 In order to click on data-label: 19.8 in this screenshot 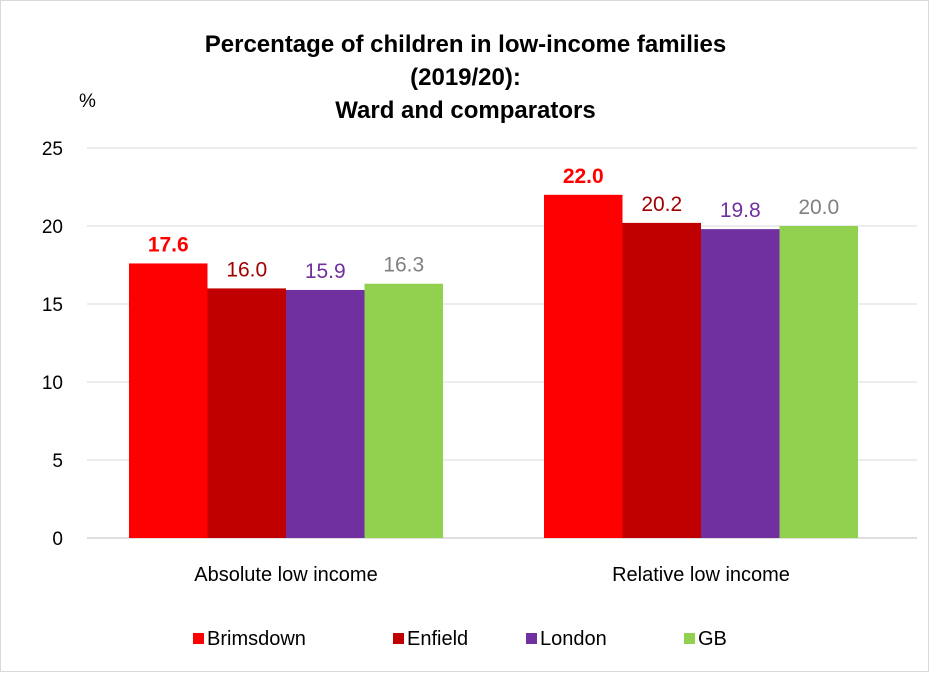, I will do `click(740, 210)`.